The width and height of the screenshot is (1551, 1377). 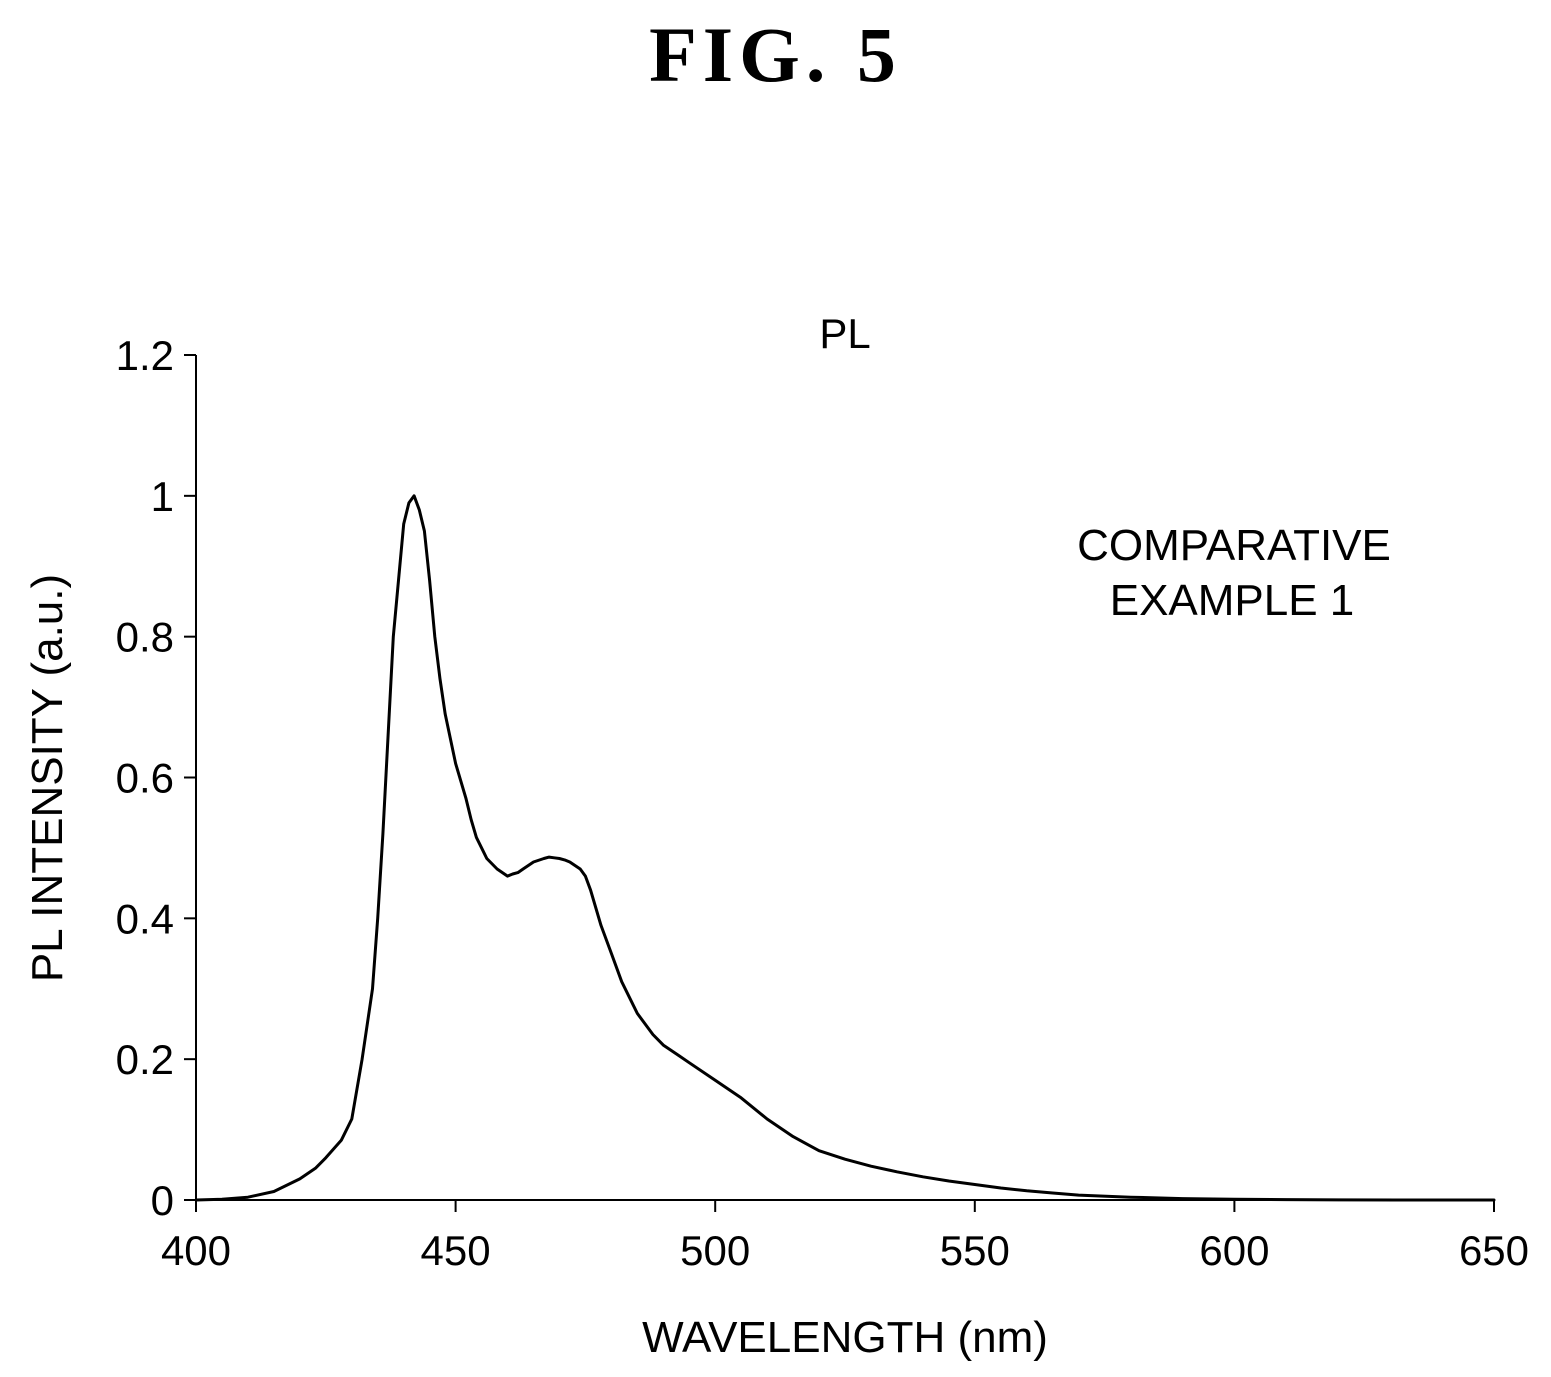 I want to click on y-tick-label: 0, so click(x=162, y=1200).